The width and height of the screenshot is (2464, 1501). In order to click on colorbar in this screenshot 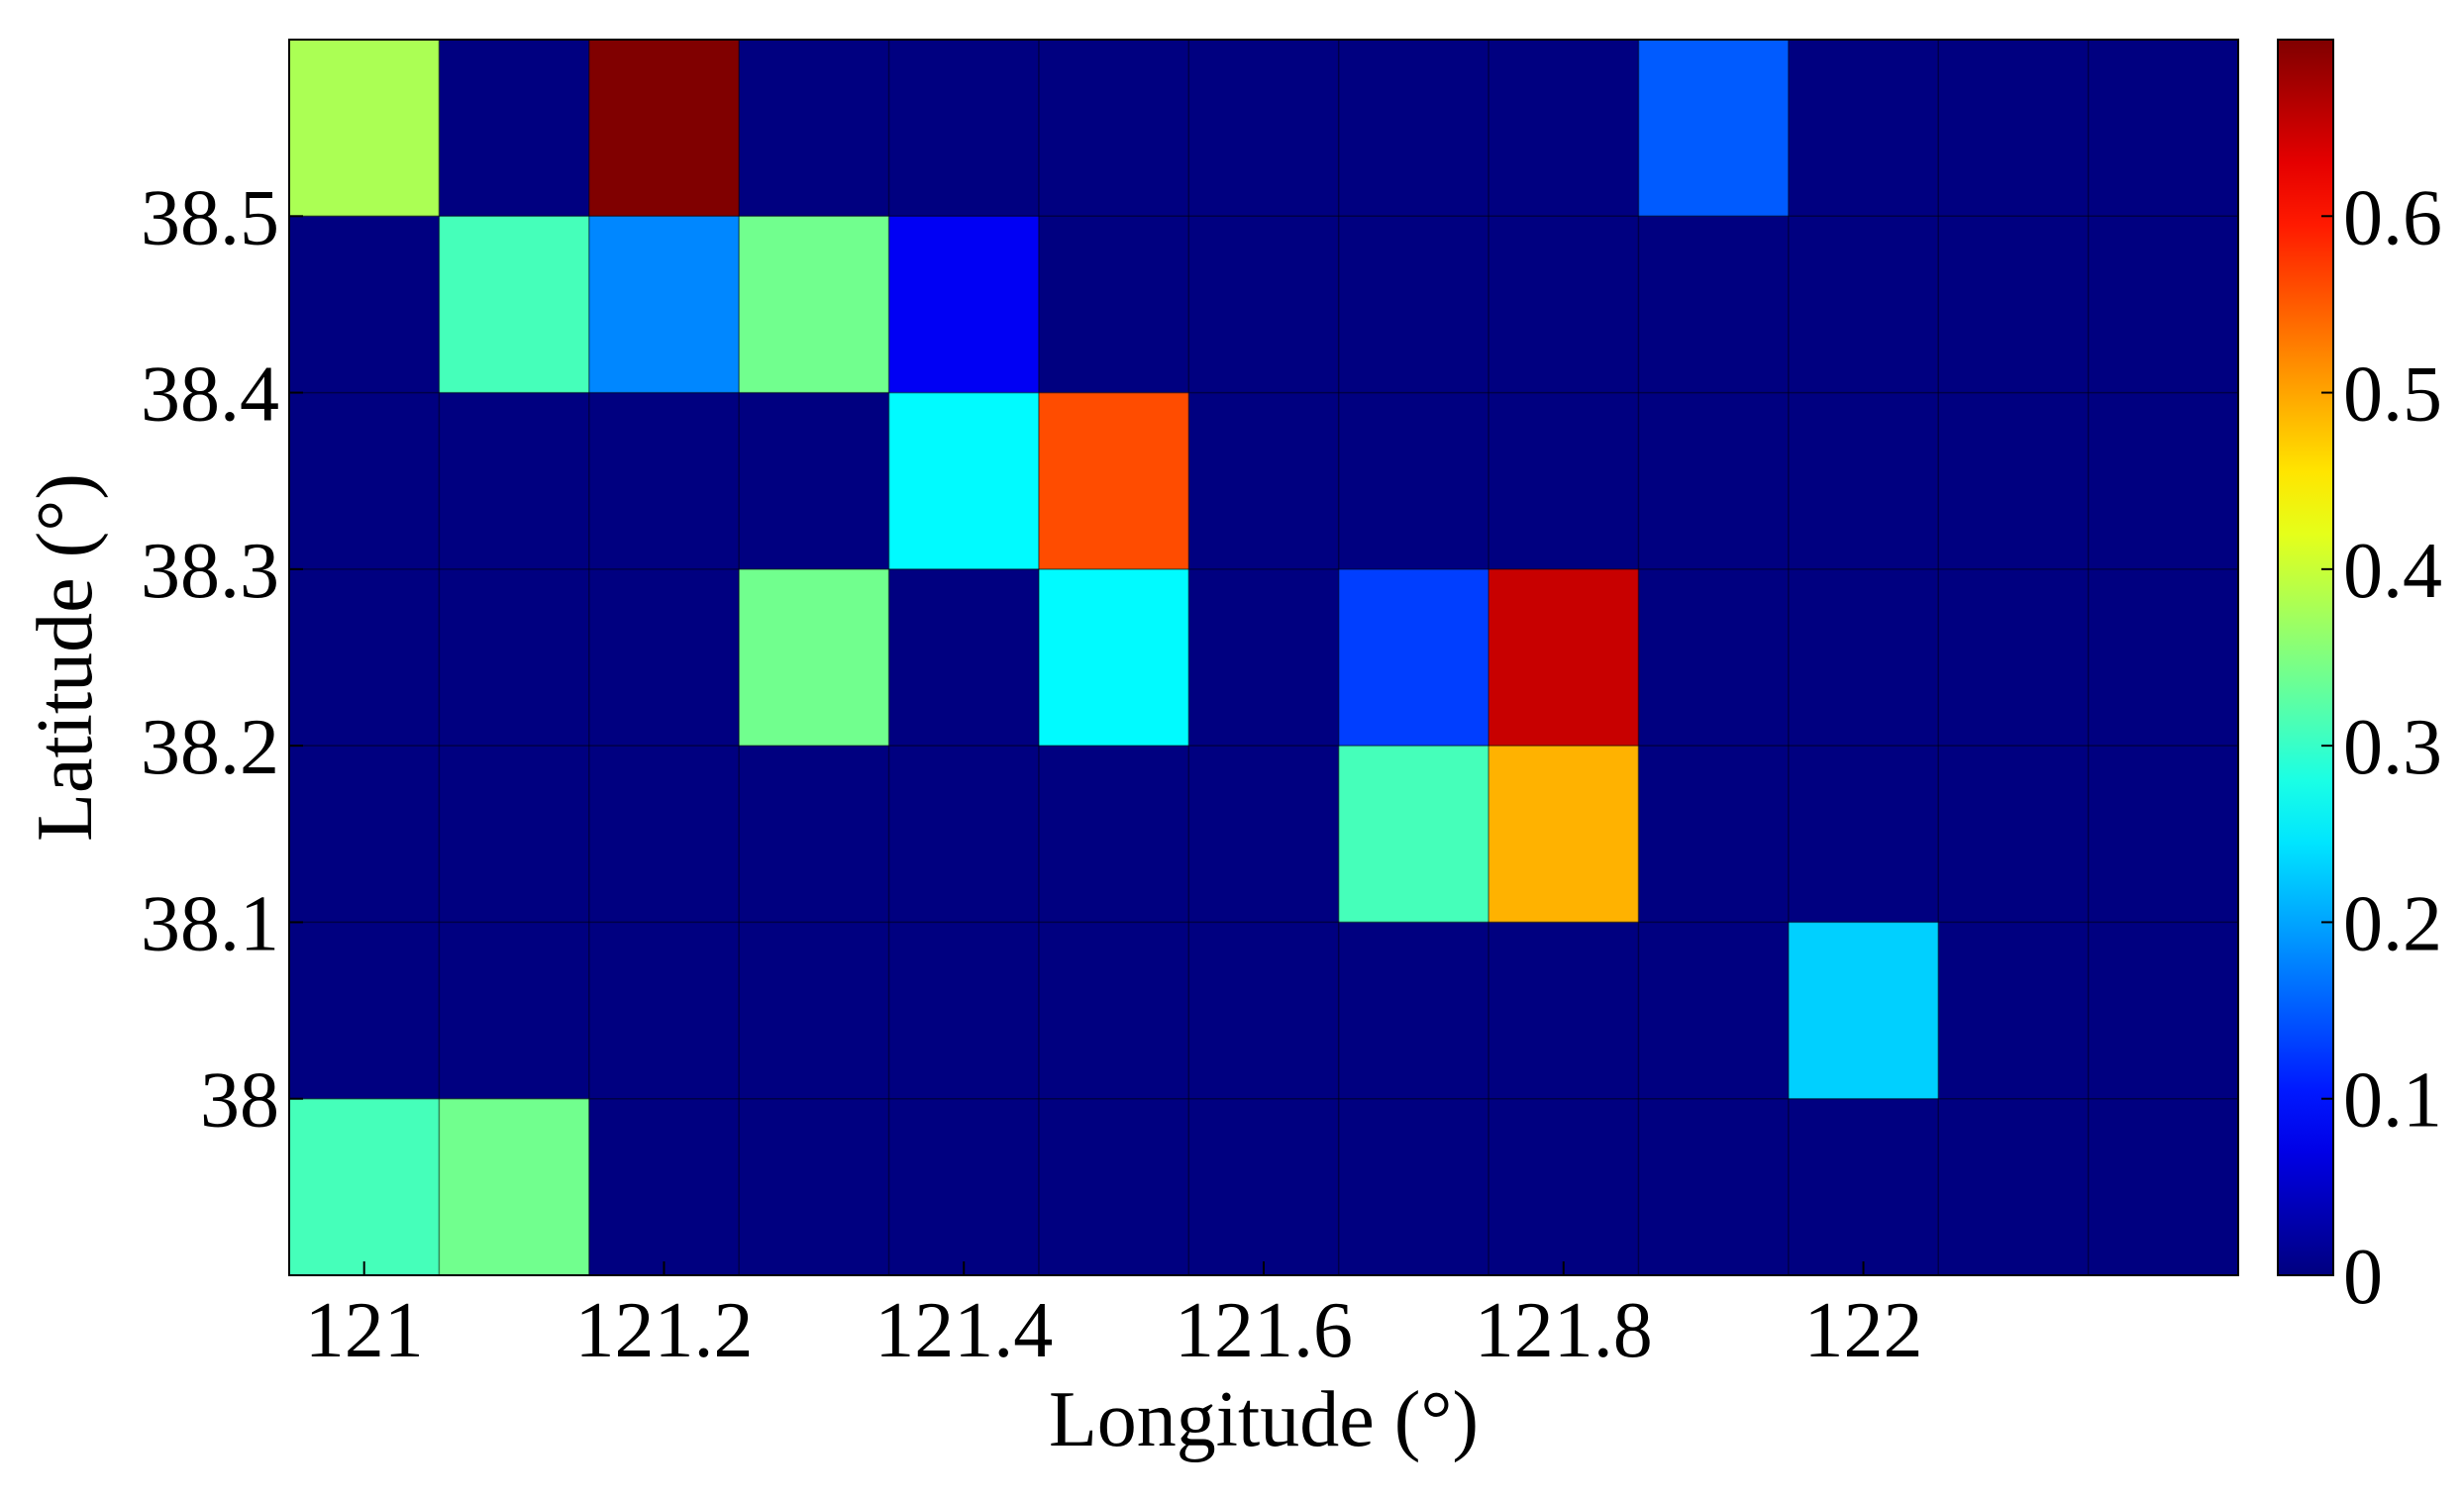, I will do `click(2306, 657)`.